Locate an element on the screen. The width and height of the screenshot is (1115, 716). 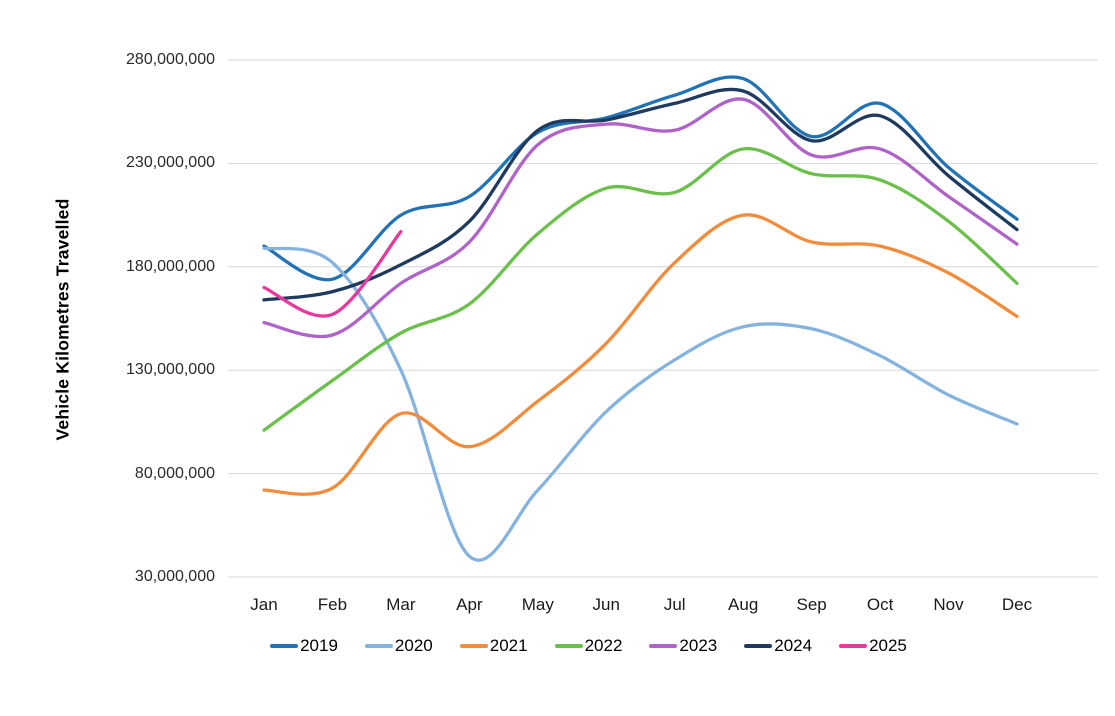
legend-swatch-2025 is located at coordinates (853, 646).